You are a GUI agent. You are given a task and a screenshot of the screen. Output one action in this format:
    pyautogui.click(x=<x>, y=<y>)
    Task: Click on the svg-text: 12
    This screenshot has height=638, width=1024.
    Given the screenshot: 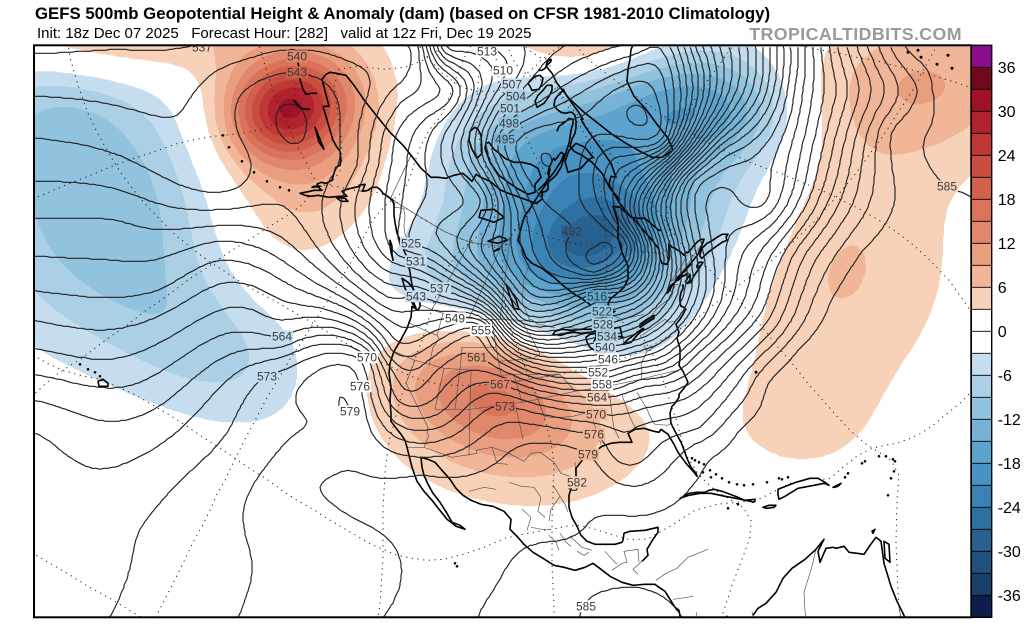 What is the action you would take?
    pyautogui.click(x=1007, y=244)
    